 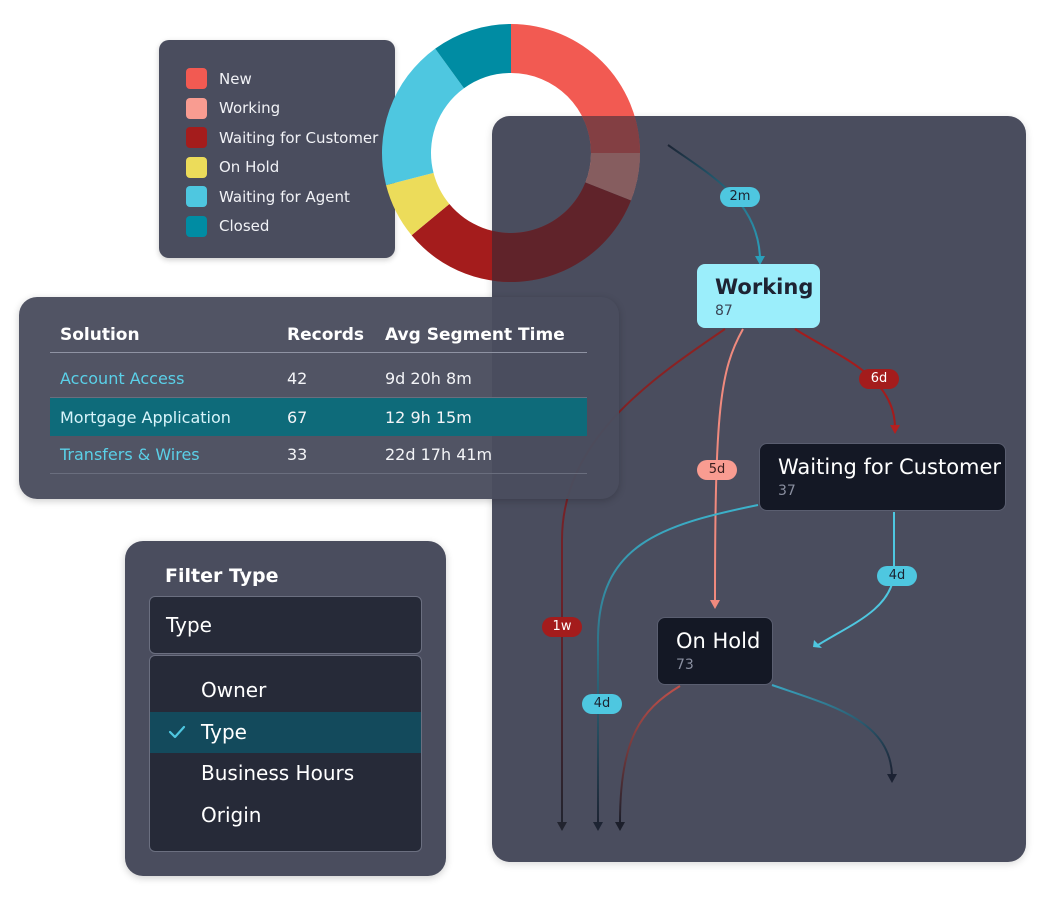 What do you see at coordinates (297, 378) in the screenshot?
I see `cell-records: 42` at bounding box center [297, 378].